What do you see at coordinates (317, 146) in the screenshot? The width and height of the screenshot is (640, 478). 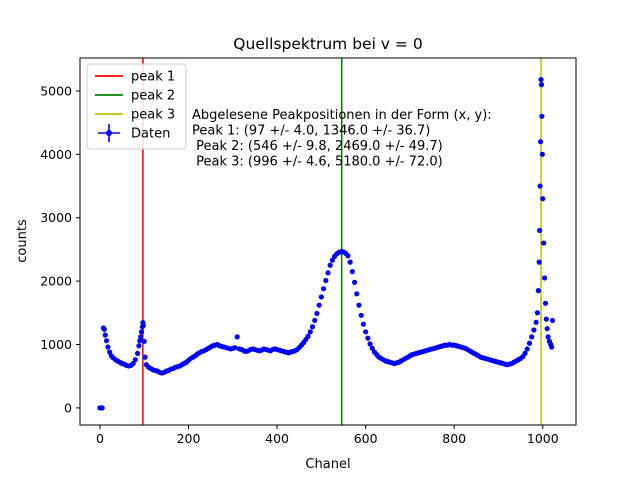 I see `annotation-line: Peak 2: (546 +/- 9.8, 2469.0 +/- 49.7)` at bounding box center [317, 146].